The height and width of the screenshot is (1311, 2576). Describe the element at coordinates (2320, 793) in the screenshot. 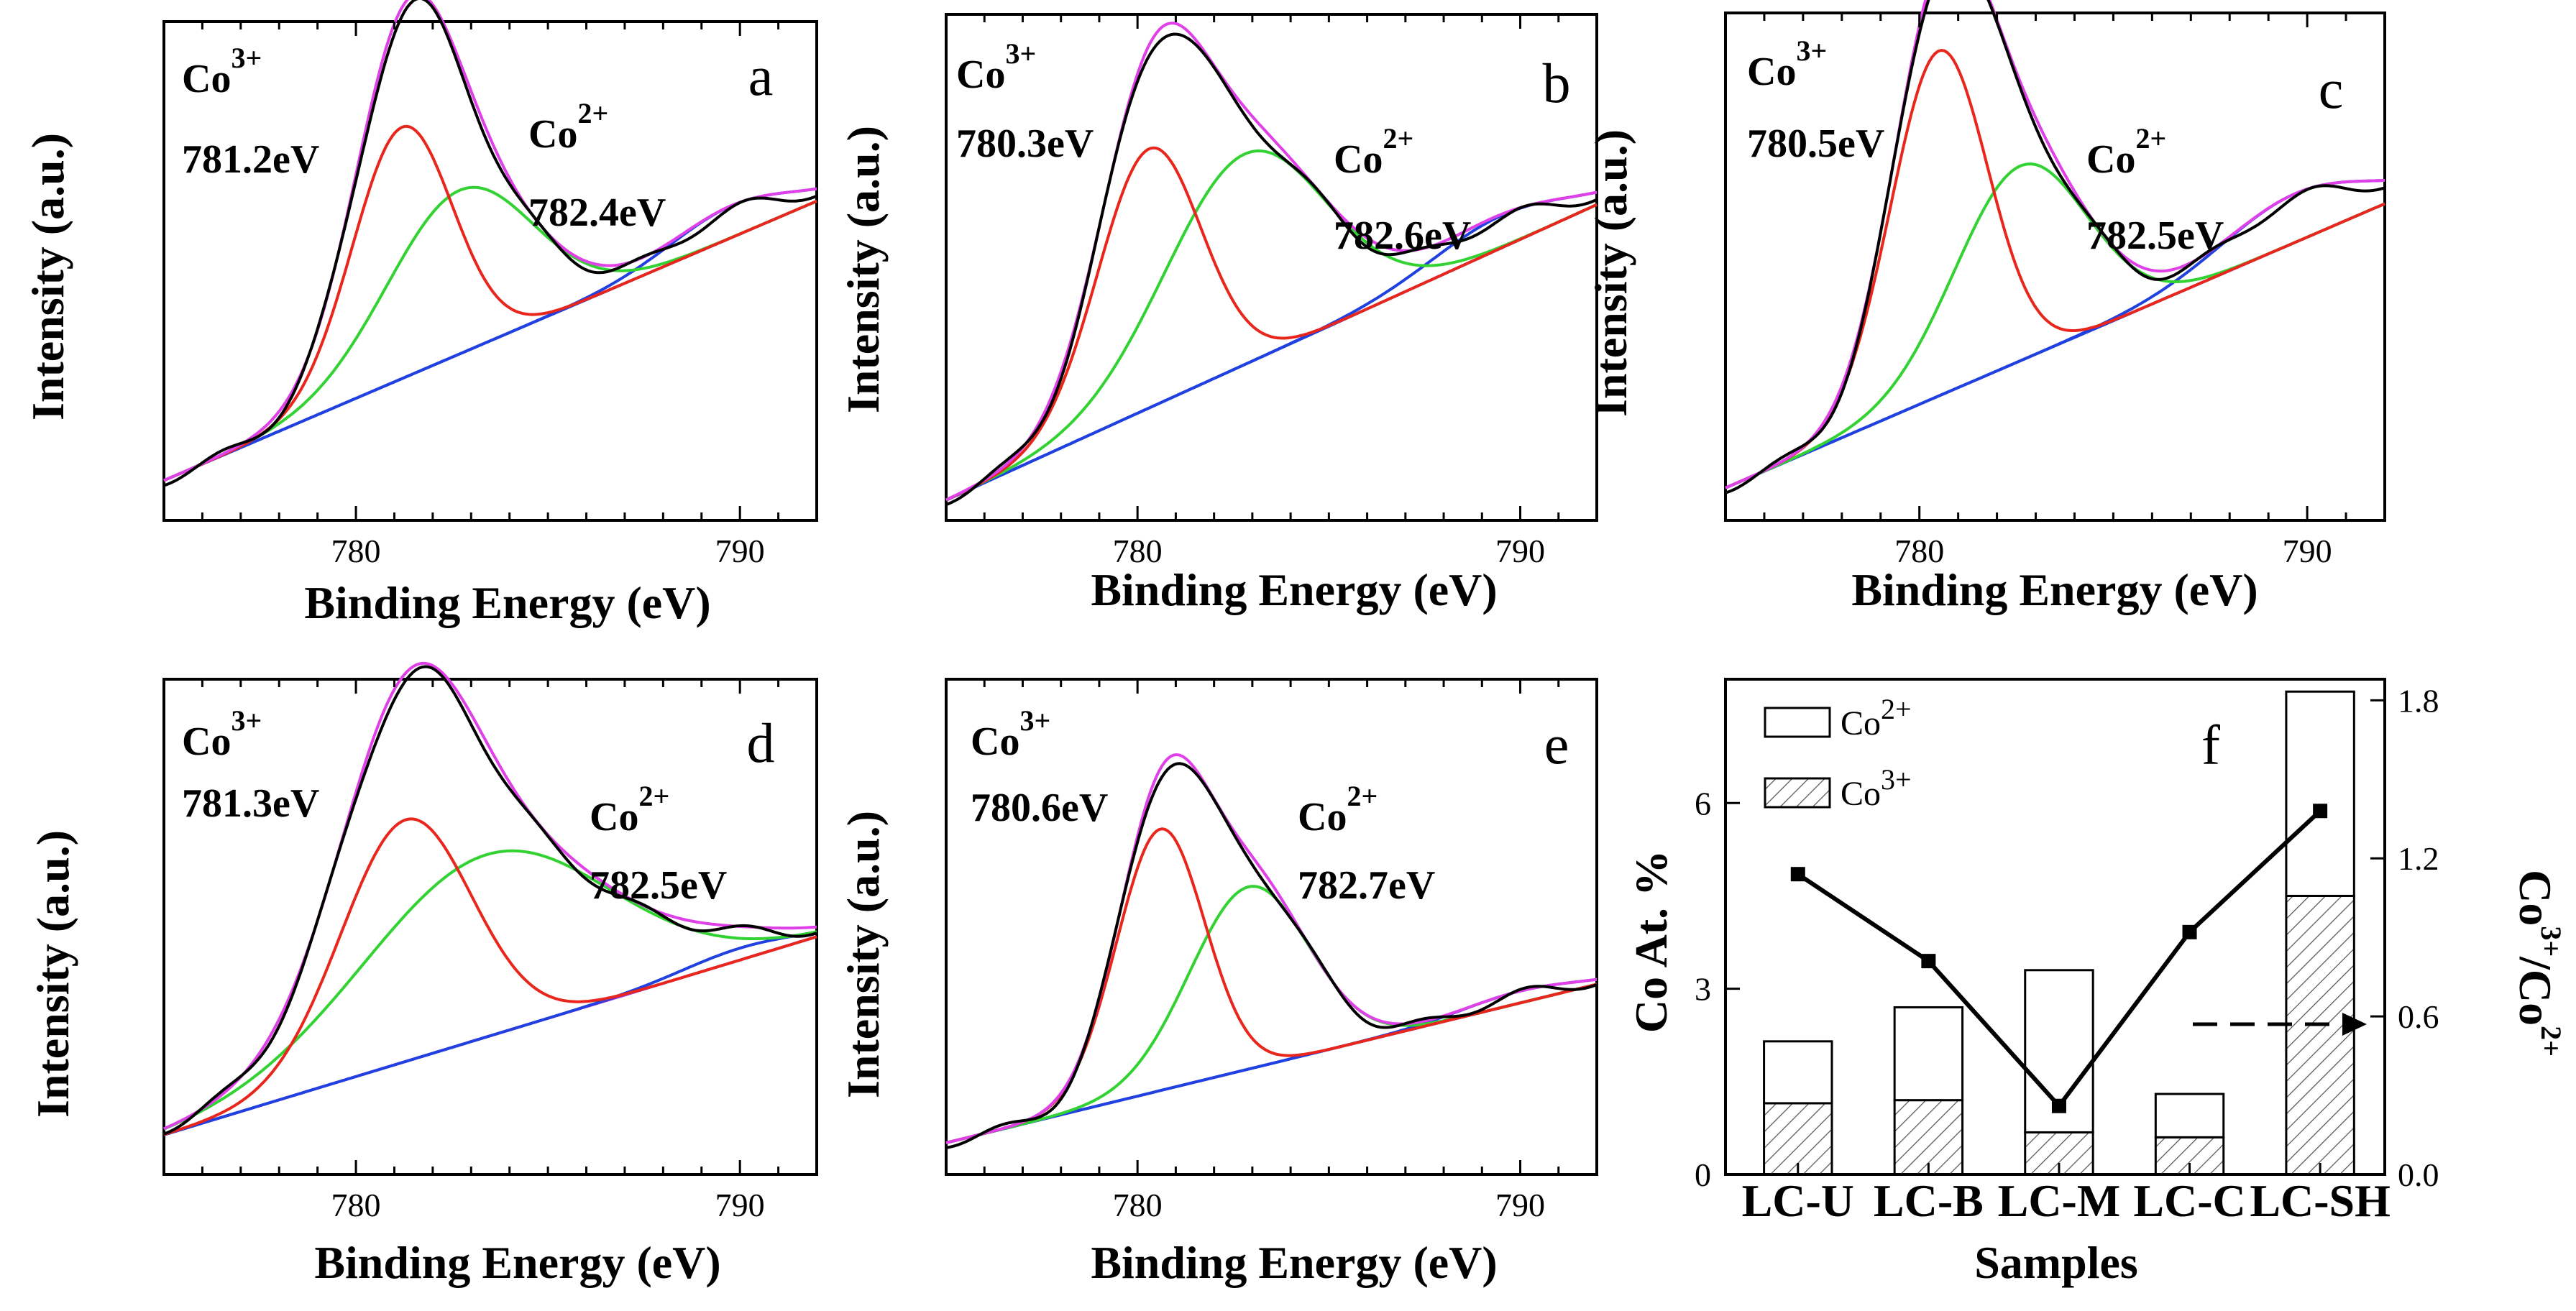

I see `bar-co2-lc-sh` at that location.